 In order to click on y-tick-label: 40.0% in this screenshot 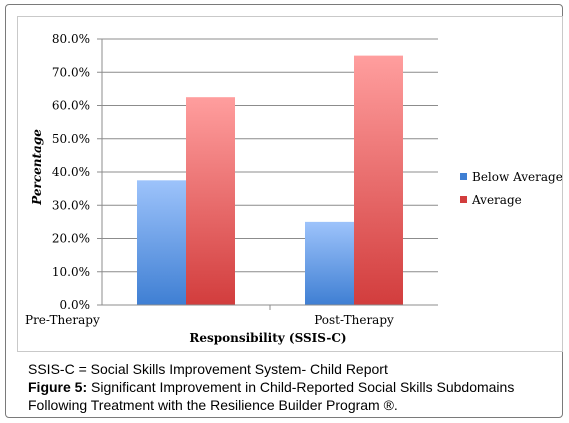, I will do `click(71, 172)`.